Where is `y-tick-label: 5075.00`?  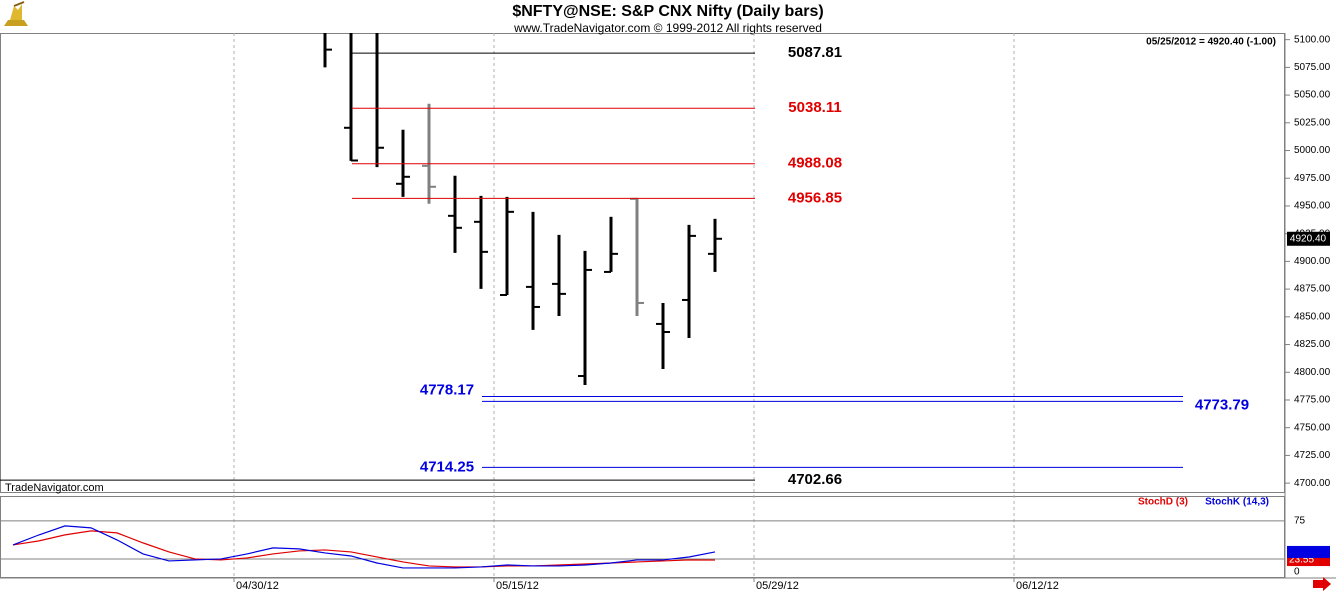
y-tick-label: 5075.00 is located at coordinates (1312, 67).